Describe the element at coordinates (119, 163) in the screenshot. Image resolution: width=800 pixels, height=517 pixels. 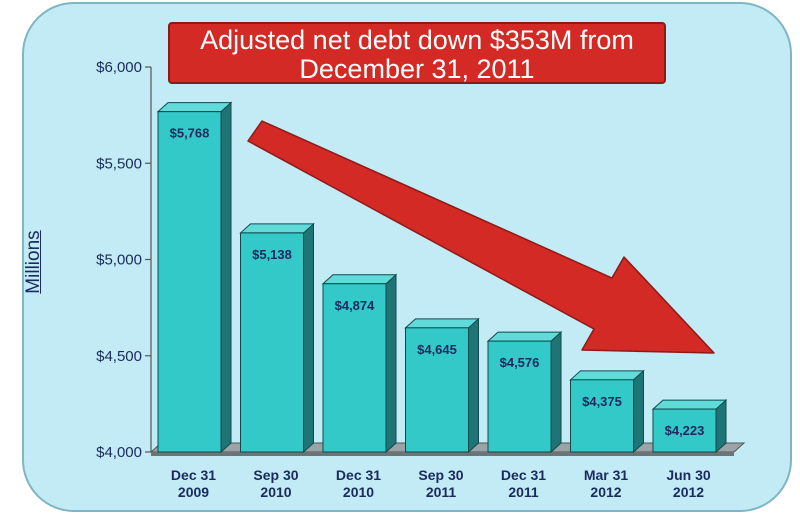
I see `y-tick-label: $5,500` at that location.